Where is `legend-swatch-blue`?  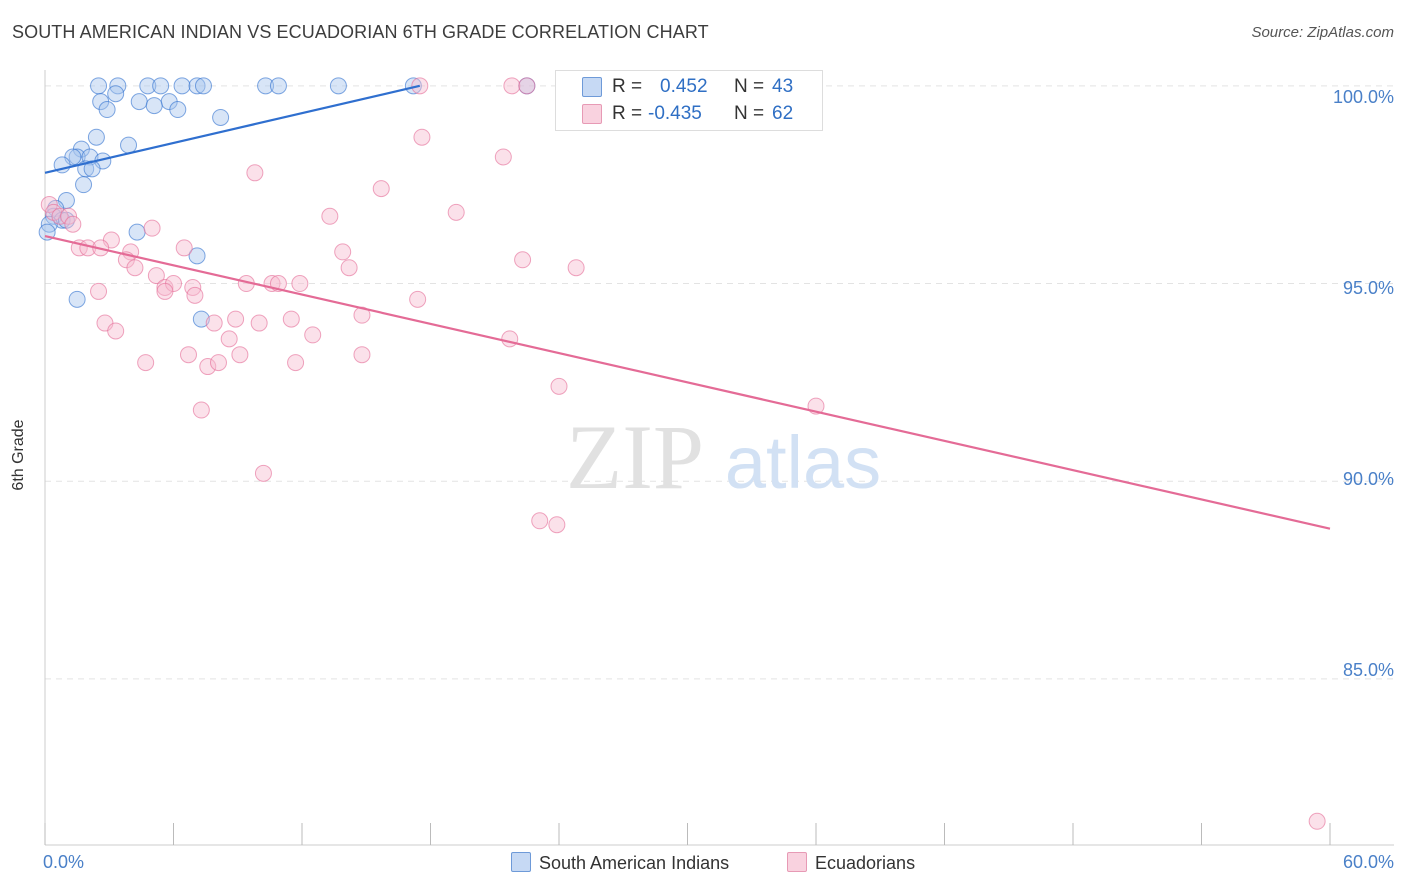 legend-swatch-blue is located at coordinates (521, 862).